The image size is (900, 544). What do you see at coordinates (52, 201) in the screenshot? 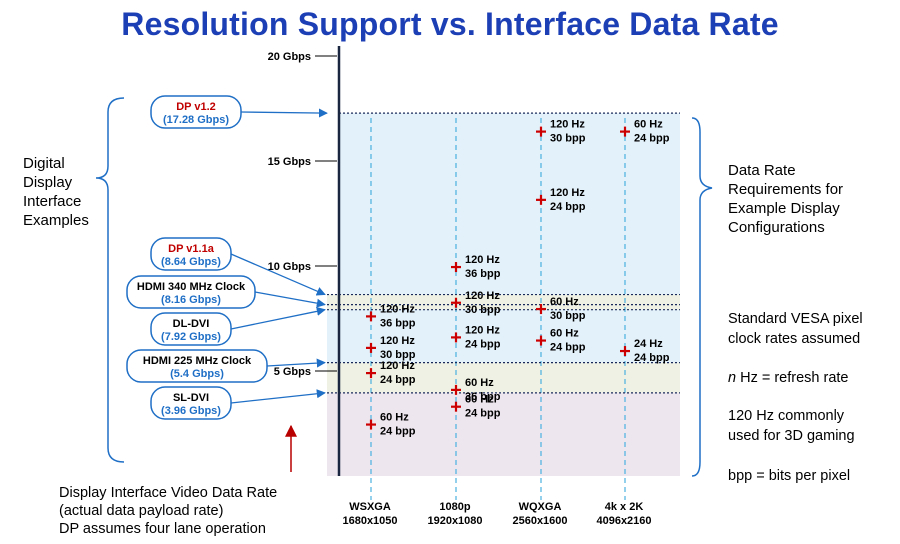
I see `left-label-line: Interface` at bounding box center [52, 201].